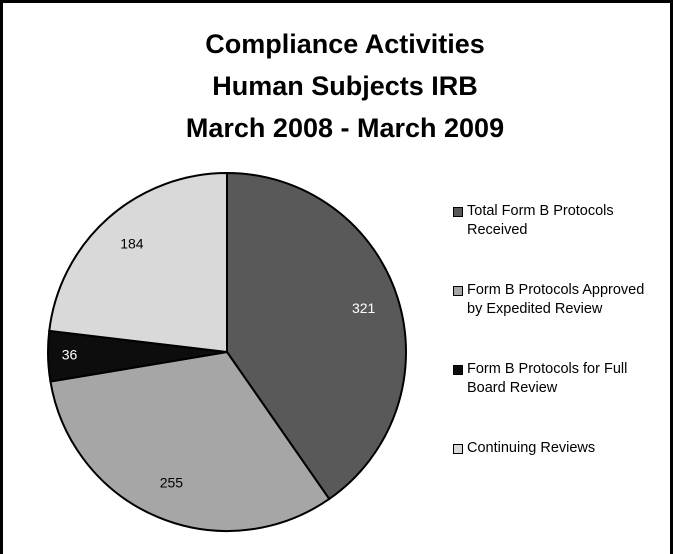  Describe the element at coordinates (345, 128) in the screenshot. I see `chart-title: March 2008 - March 2009` at that location.